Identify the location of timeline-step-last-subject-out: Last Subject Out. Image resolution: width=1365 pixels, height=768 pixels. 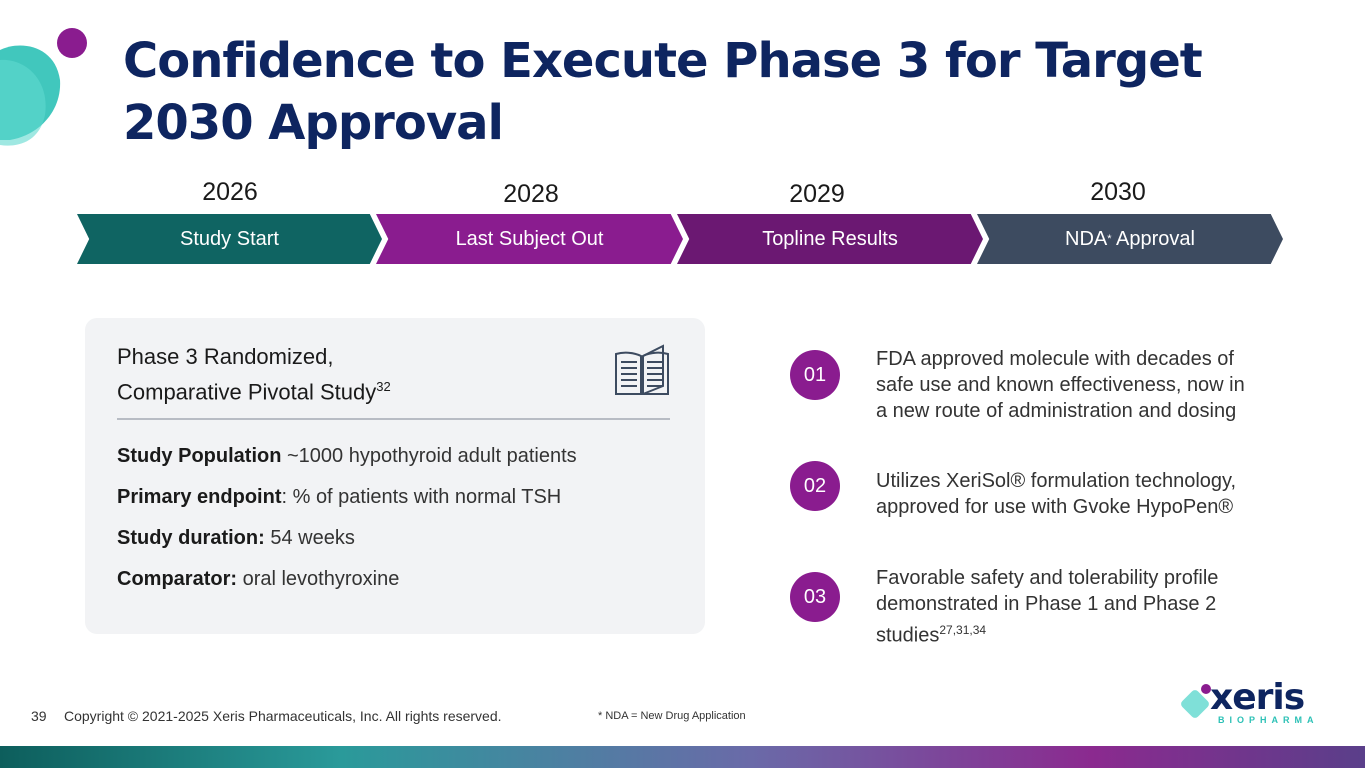
(529, 239).